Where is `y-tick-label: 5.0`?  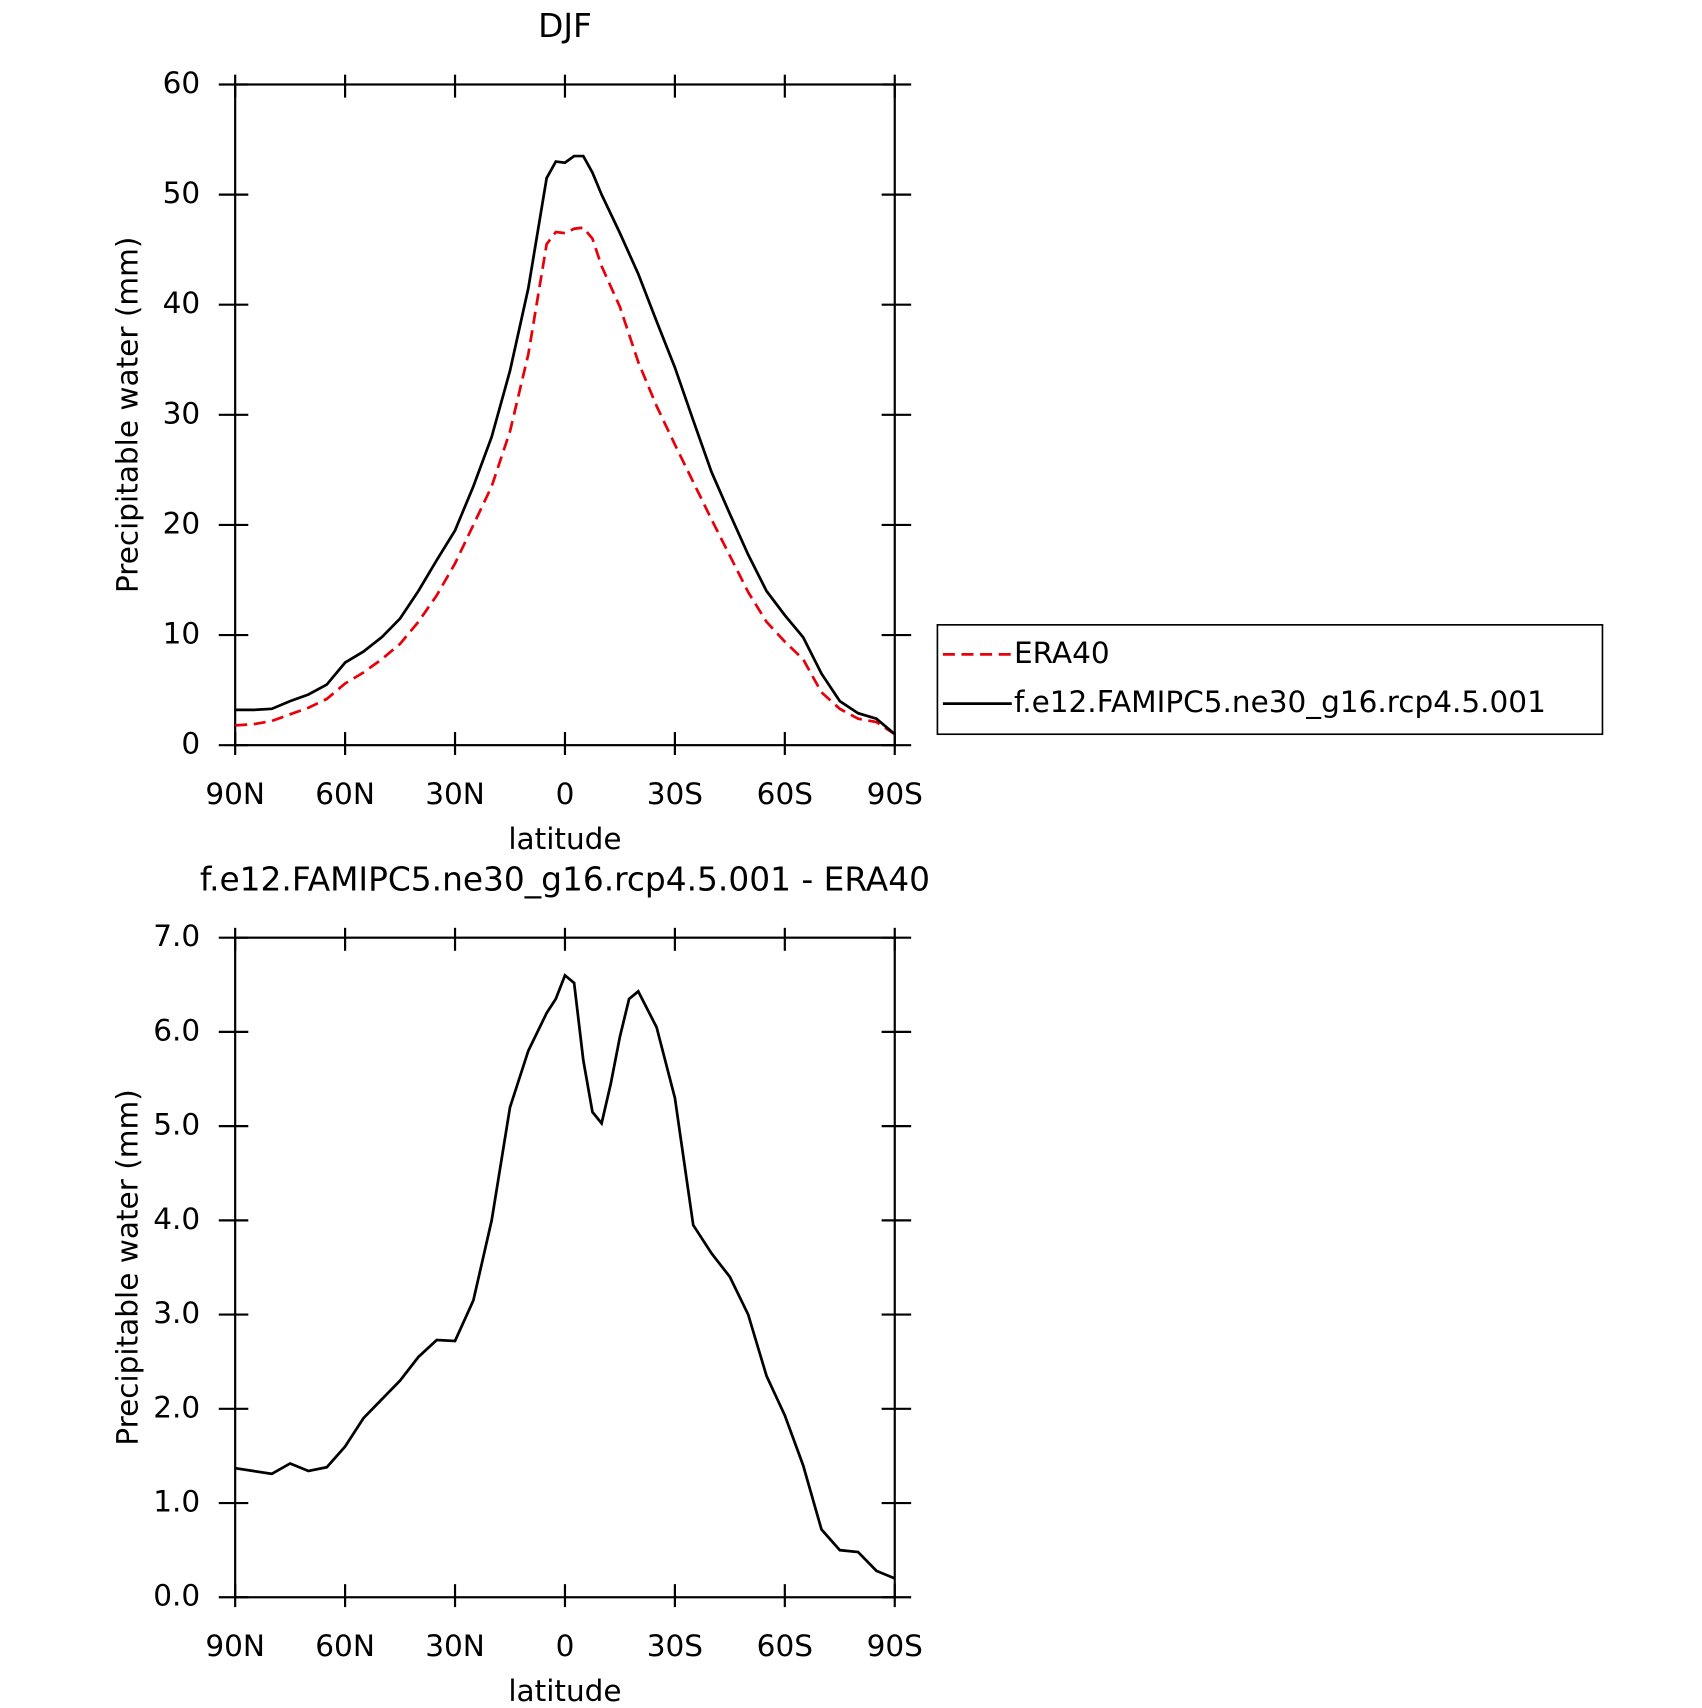 y-tick-label: 5.0 is located at coordinates (176, 1125).